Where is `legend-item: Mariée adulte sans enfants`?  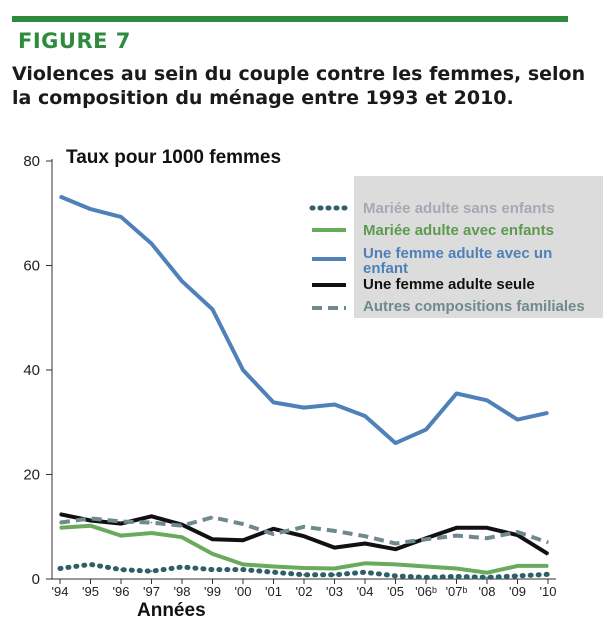 legend-item: Mariée adulte sans enfants is located at coordinates (432, 208).